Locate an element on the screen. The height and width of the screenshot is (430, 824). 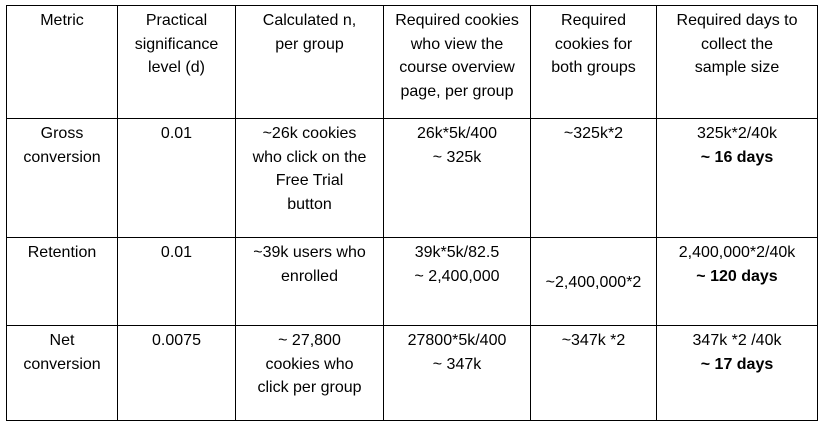
cell-both-groups: ~2,400,000*2 is located at coordinates (593, 281).